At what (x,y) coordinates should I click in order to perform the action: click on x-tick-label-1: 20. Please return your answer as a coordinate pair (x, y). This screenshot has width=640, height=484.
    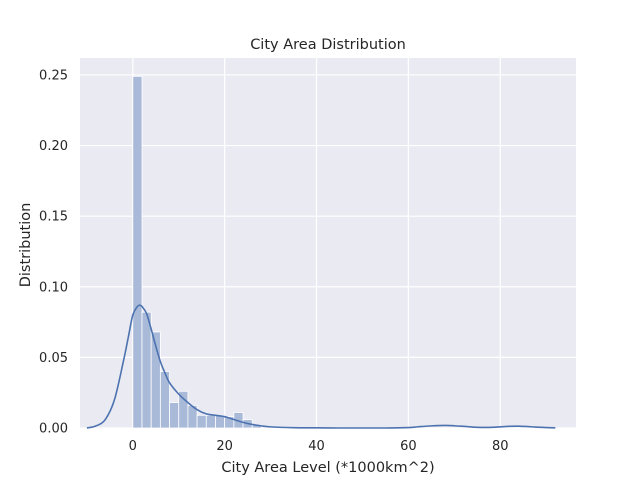
    Looking at the image, I should click on (224, 446).